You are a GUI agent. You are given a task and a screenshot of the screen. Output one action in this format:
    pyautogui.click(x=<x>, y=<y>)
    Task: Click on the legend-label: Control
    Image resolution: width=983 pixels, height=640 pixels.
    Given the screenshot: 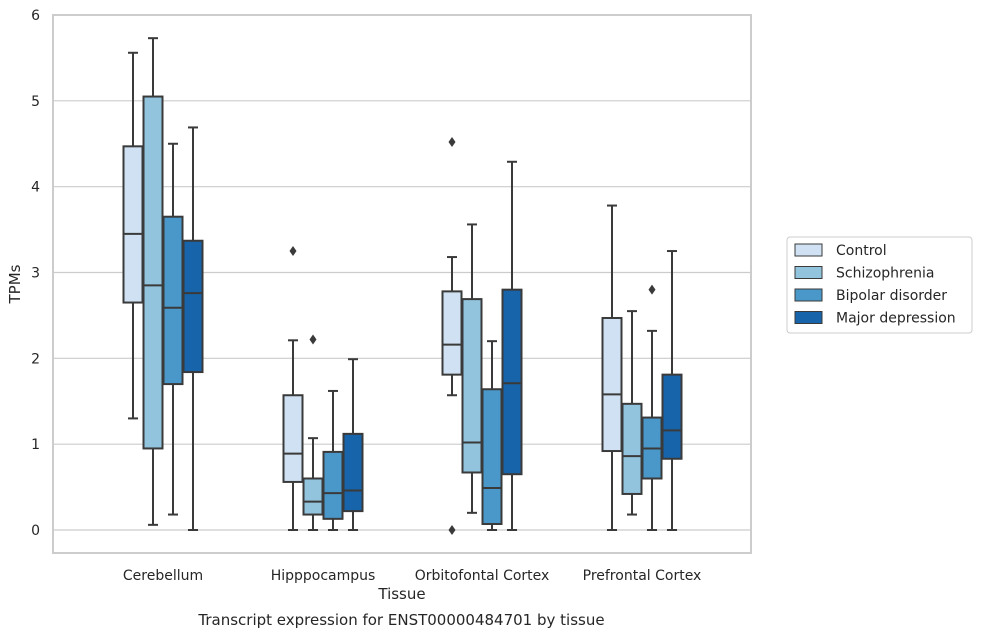 What is the action you would take?
    pyautogui.click(x=861, y=251)
    